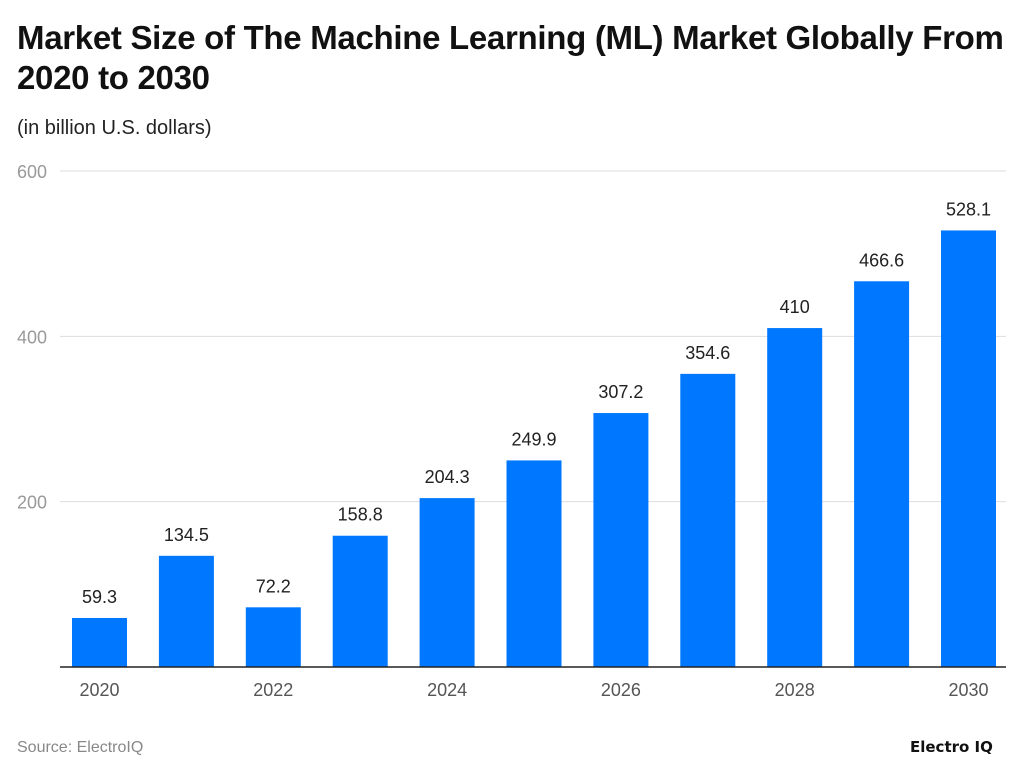 The width and height of the screenshot is (1024, 775). Describe the element at coordinates (99, 642) in the screenshot. I see `bar-2020` at that location.